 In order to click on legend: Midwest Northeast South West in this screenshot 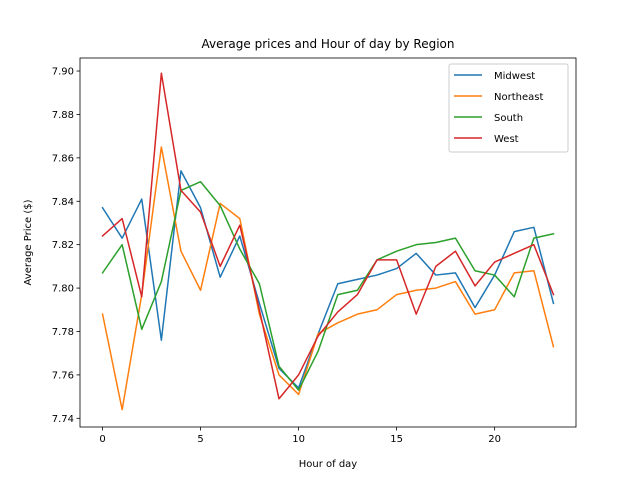, I will do `click(508, 108)`.